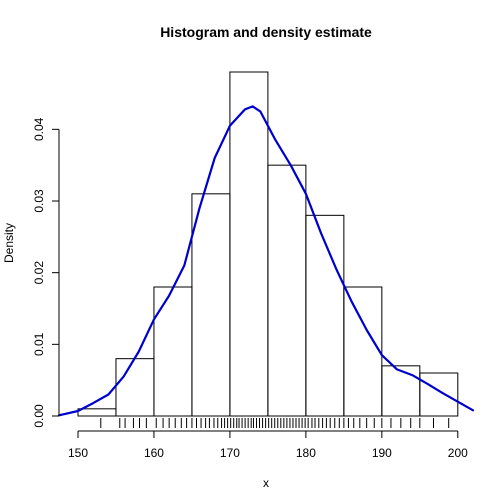 The image size is (504, 504). What do you see at coordinates (9, 243) in the screenshot?
I see `y-axis-label: Density` at bounding box center [9, 243].